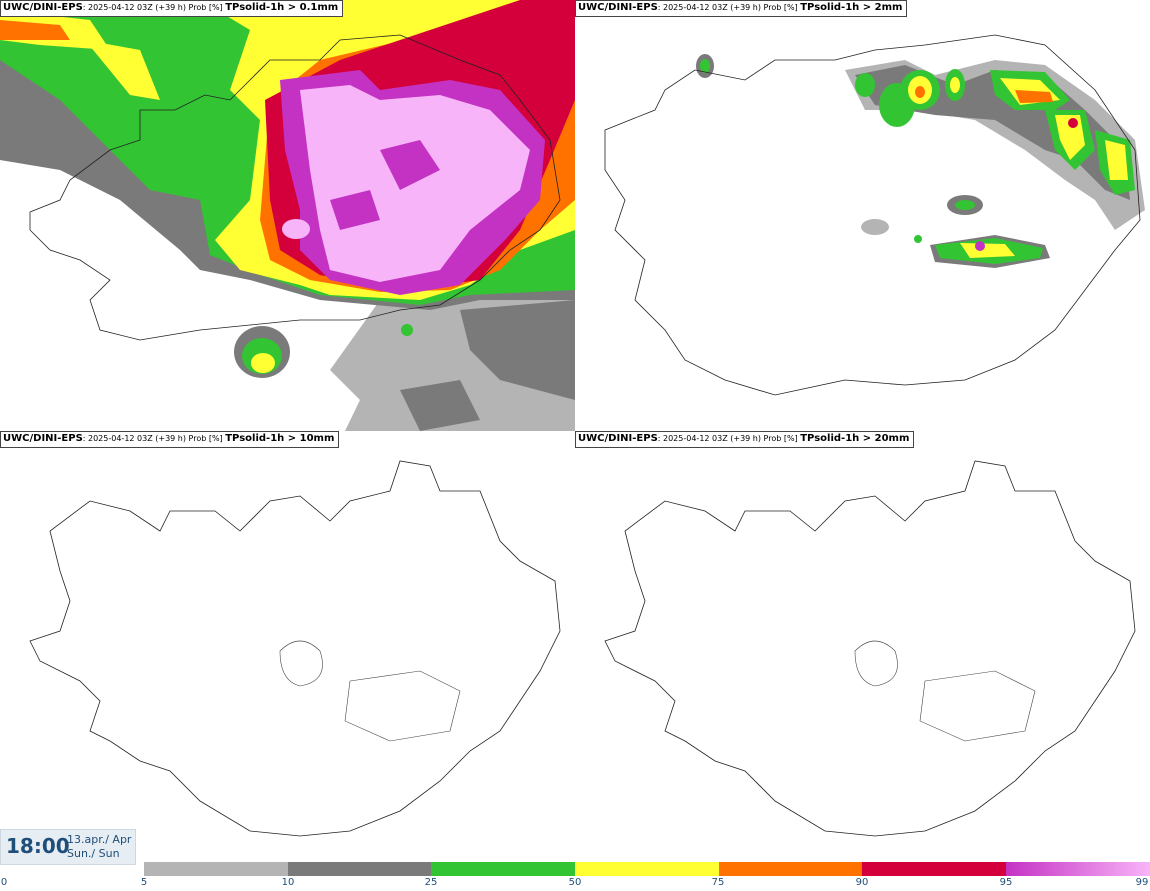 The image size is (1150, 891). Describe the element at coordinates (855, 438) in the screenshot. I see `variable-name: TPsolid-1h > 20mm` at that location.